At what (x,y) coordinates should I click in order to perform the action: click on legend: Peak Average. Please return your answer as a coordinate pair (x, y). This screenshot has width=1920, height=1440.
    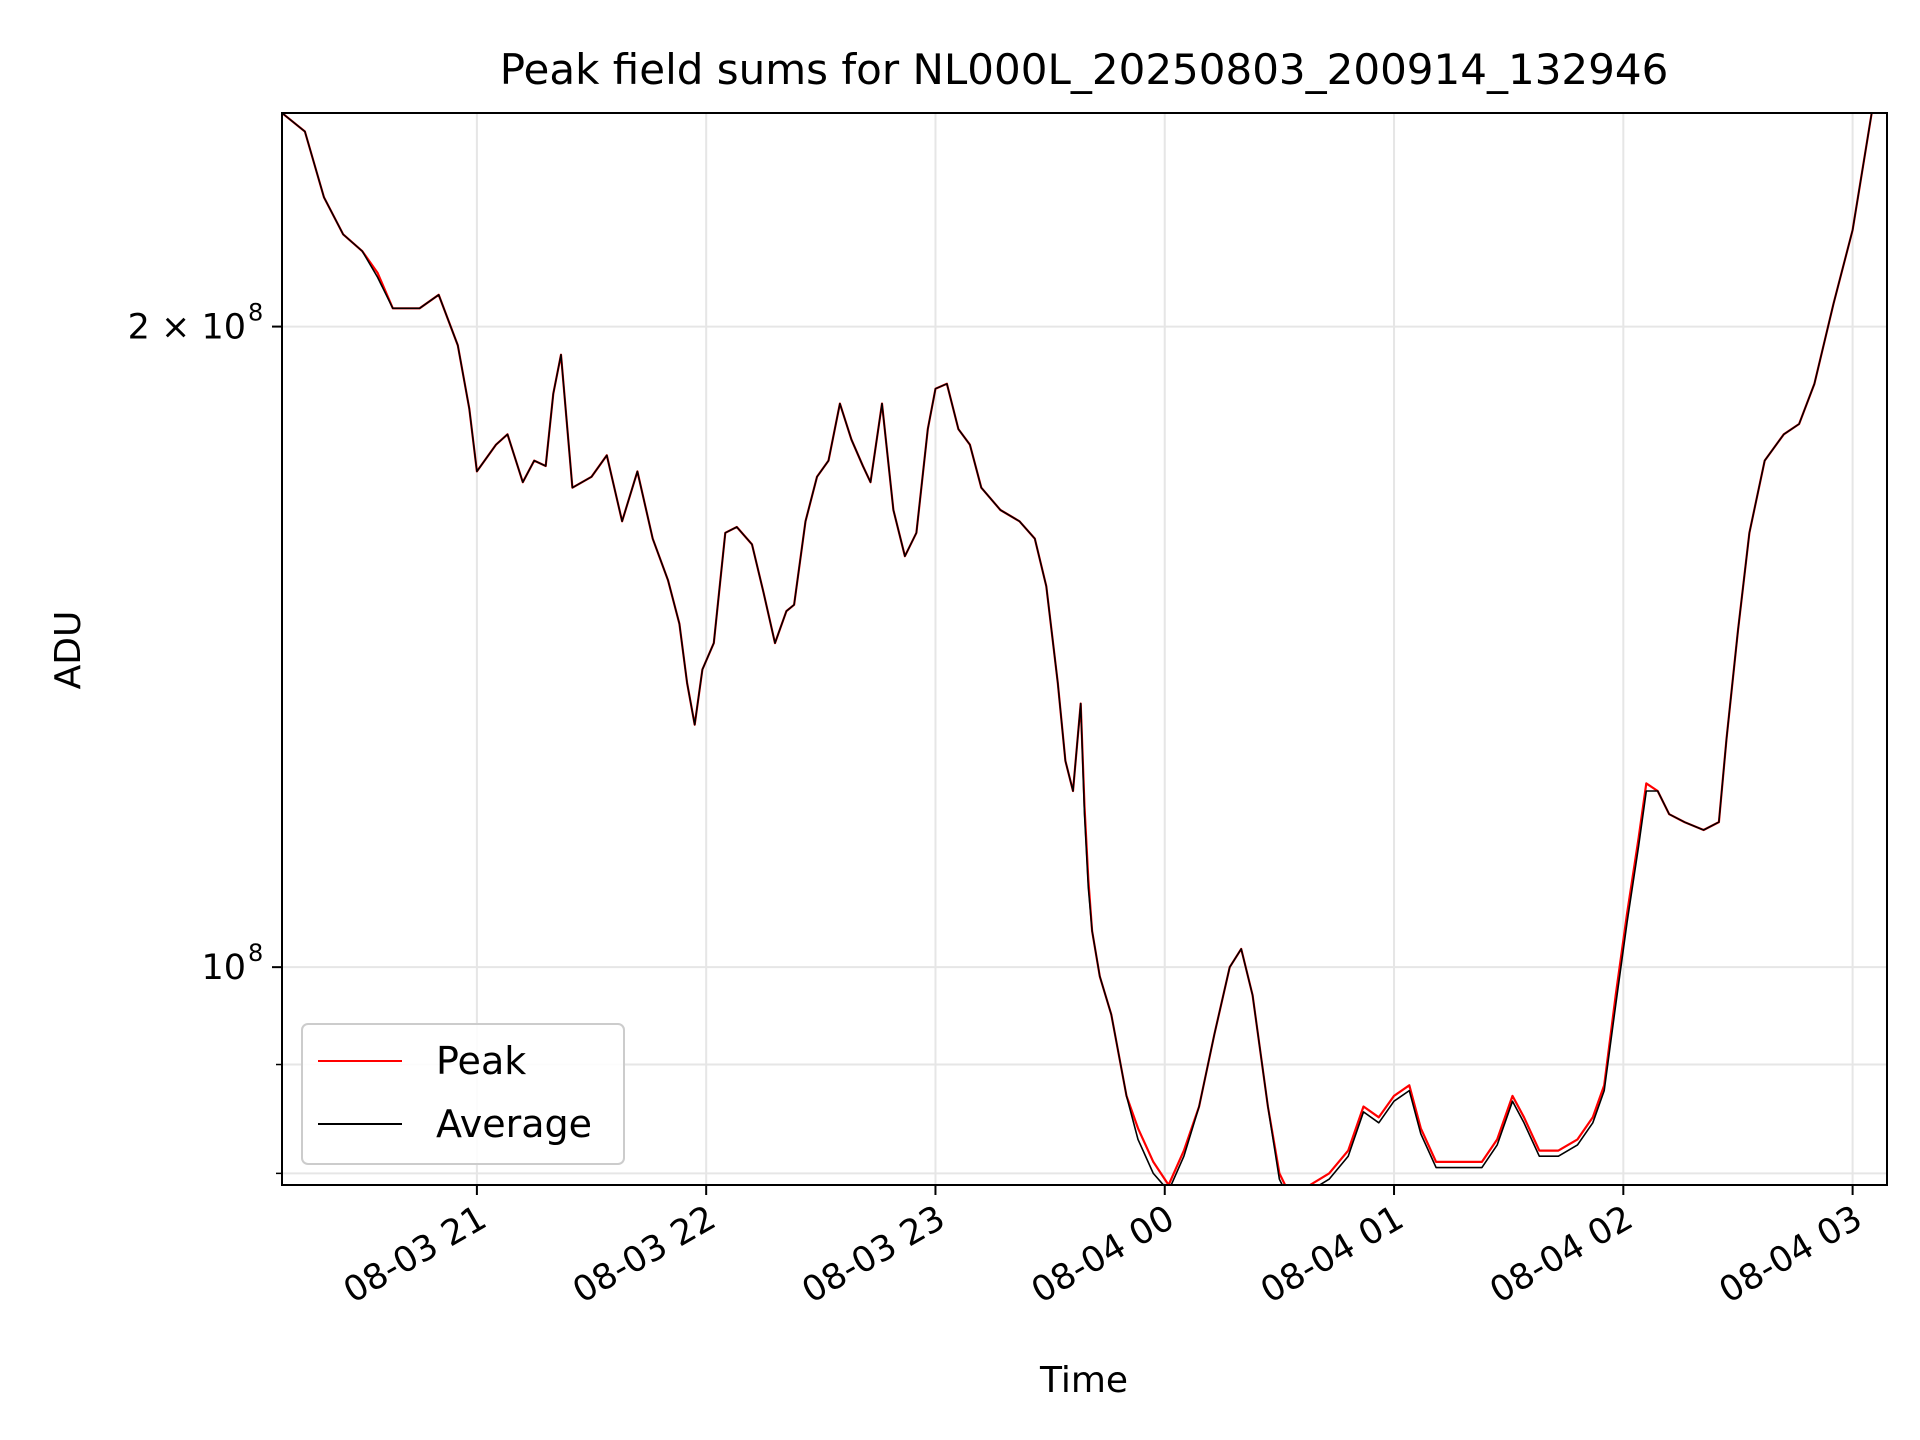
    Looking at the image, I should click on (463, 1094).